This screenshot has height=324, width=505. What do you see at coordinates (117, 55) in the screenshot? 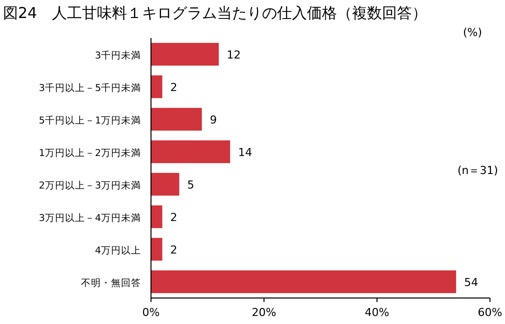
I see `y-tick-label: 3千円未満` at bounding box center [117, 55].